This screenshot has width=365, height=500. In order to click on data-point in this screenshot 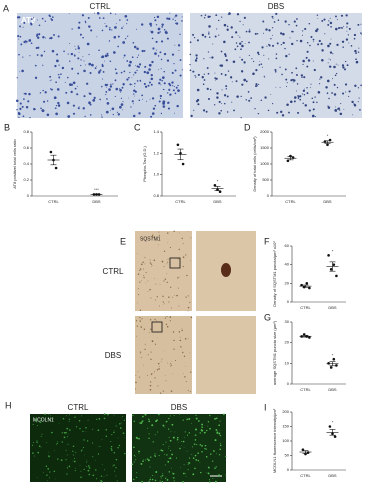, I will do `click(330, 426)`.